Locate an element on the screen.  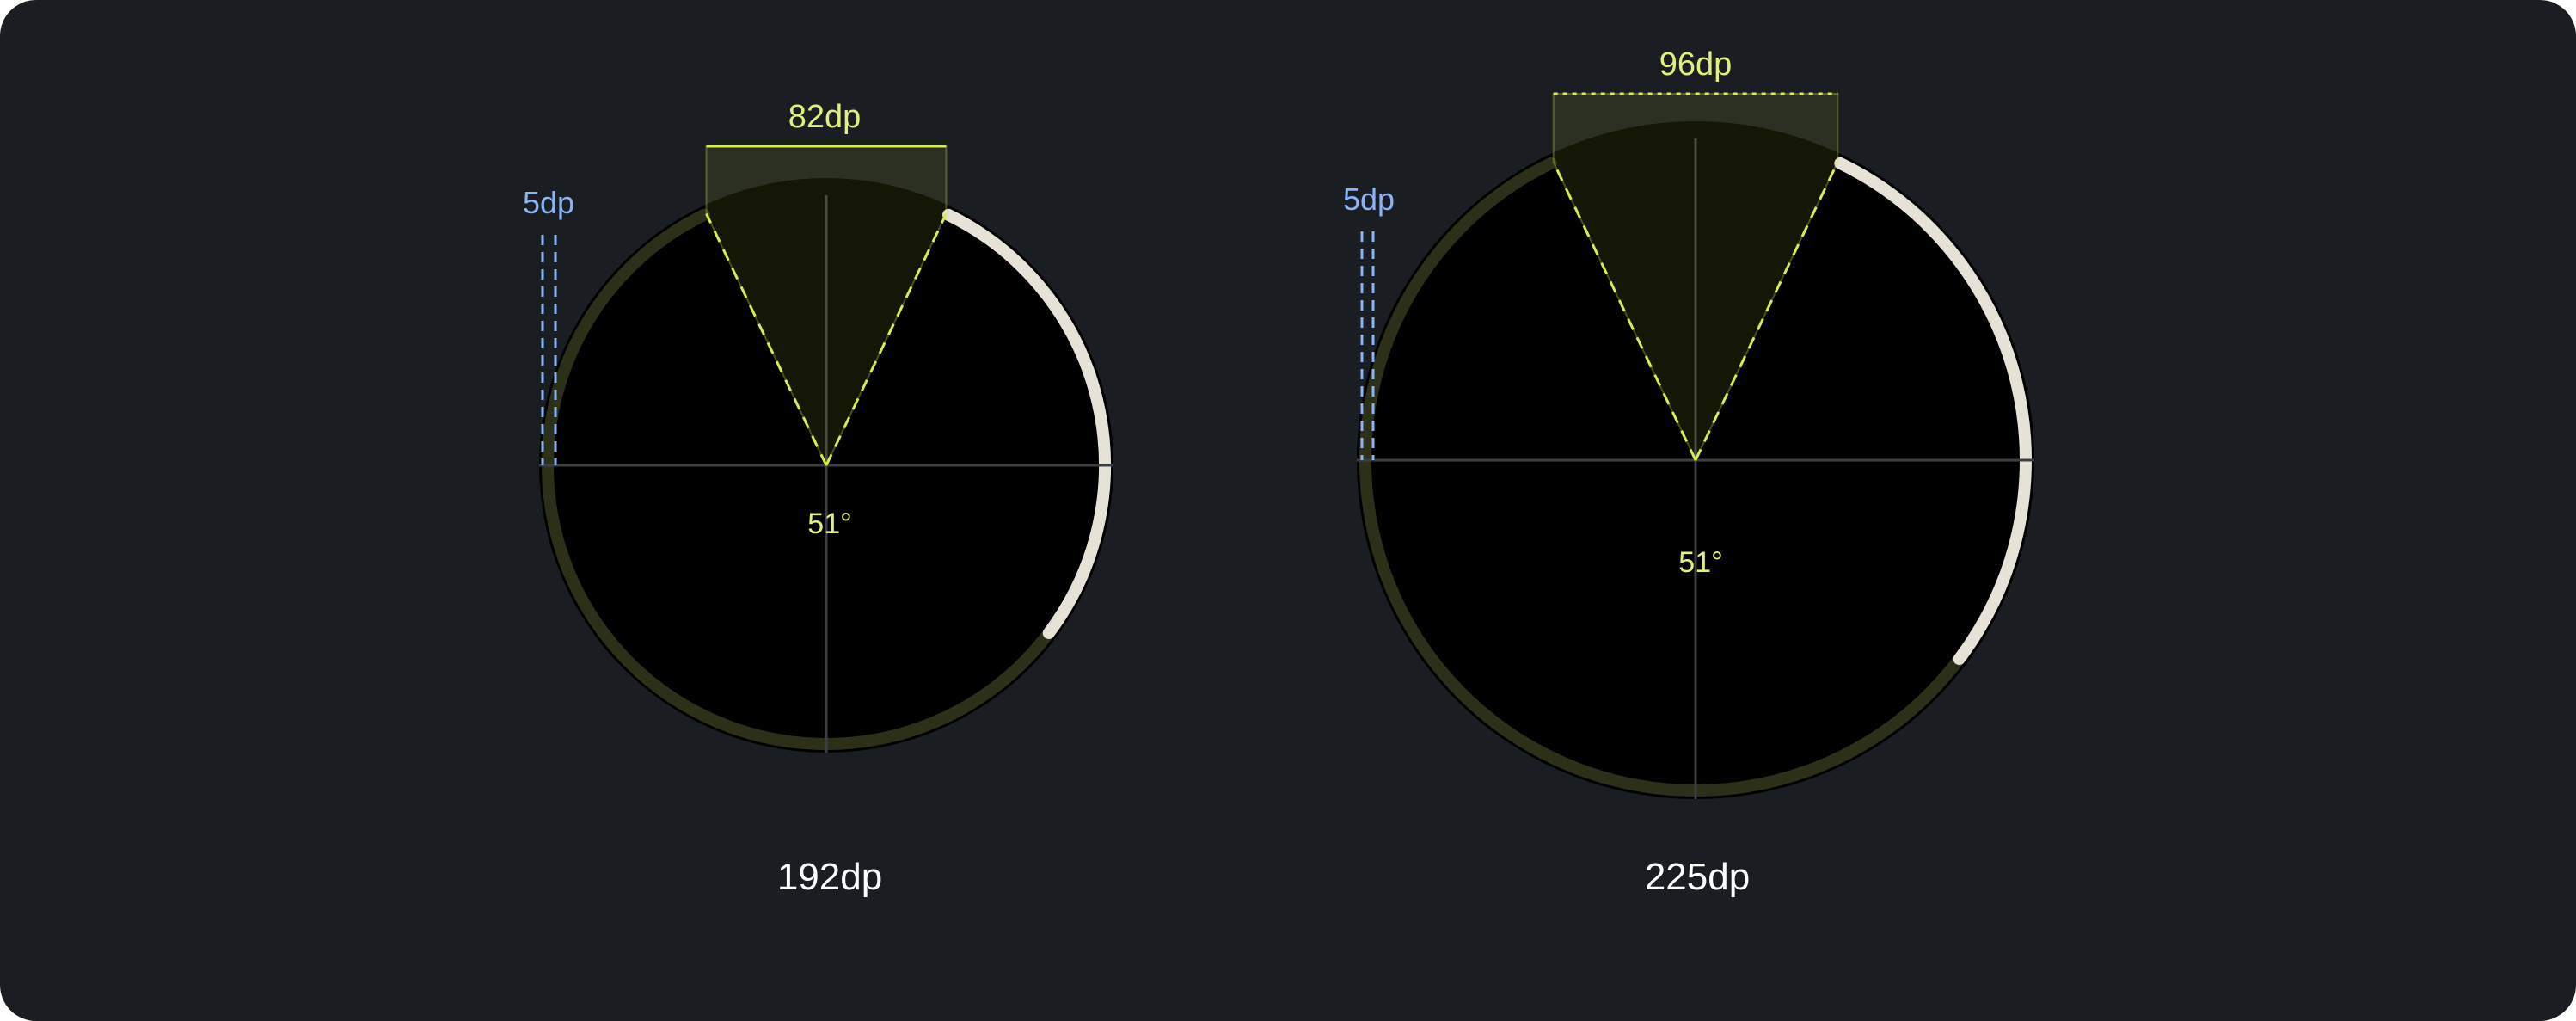
size-label: 225dp is located at coordinates (1697, 877).